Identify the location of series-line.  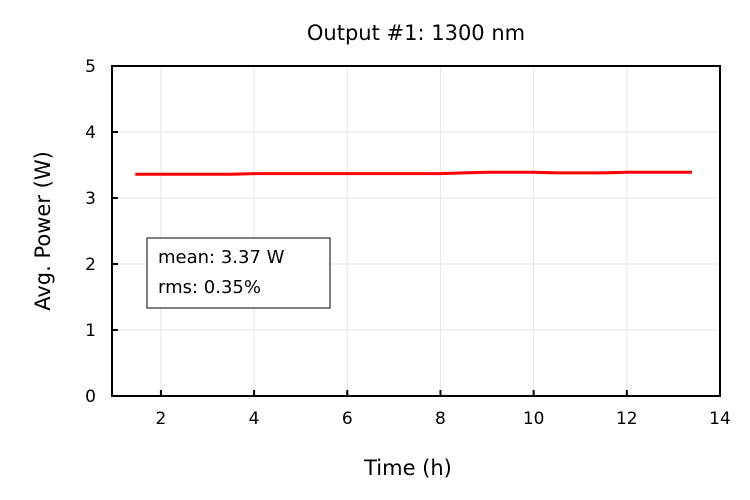
(413, 173).